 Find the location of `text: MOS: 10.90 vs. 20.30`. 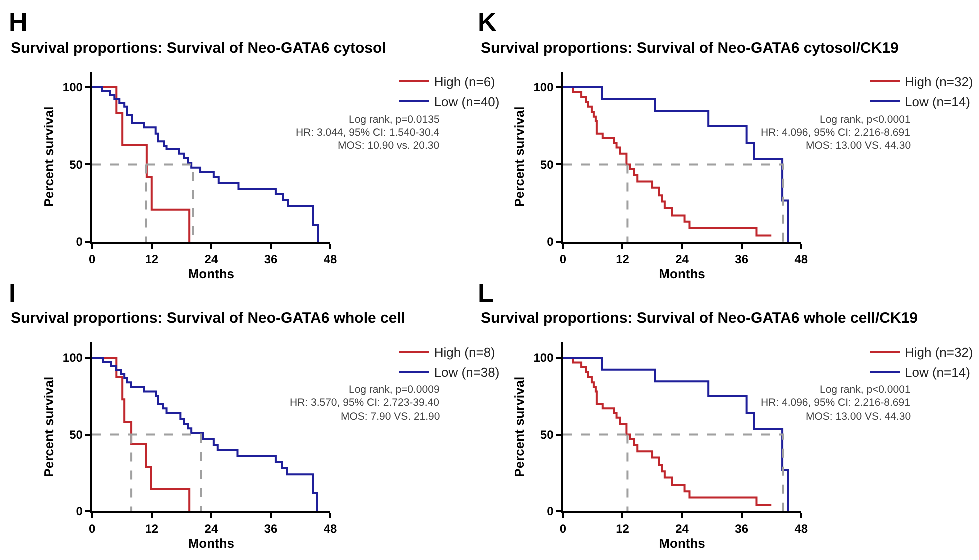

text: MOS: 10.90 vs. 20.30 is located at coordinates (389, 146).